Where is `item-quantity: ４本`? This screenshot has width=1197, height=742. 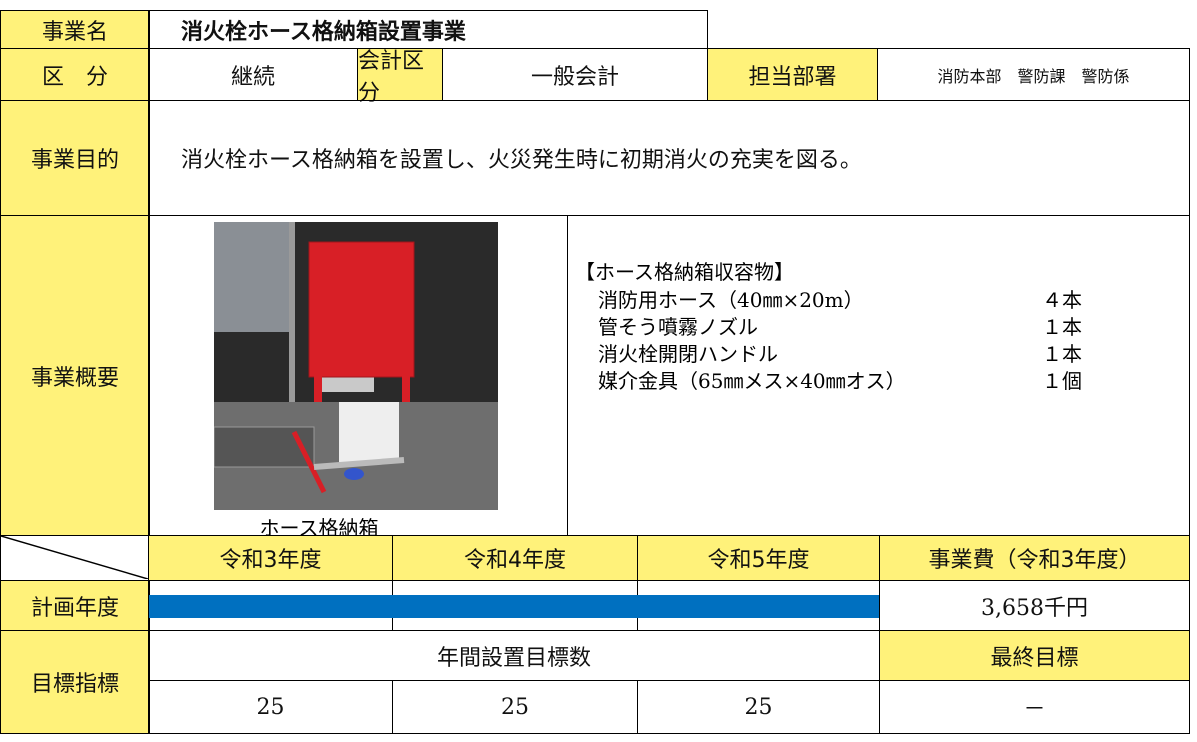
item-quantity: ４本 is located at coordinates (1062, 300).